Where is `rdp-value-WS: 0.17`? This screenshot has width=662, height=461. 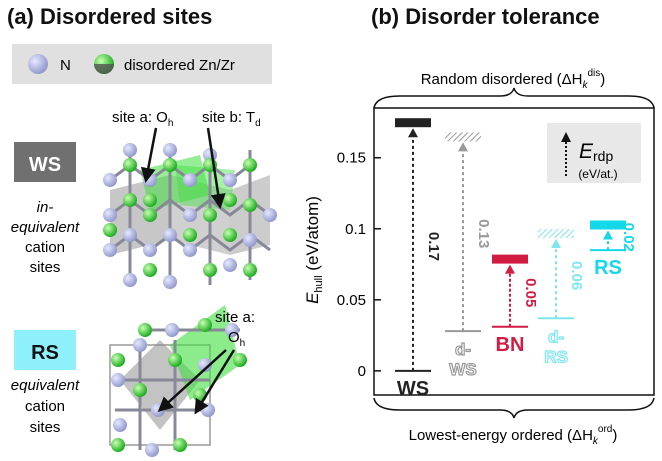 rdp-value-WS: 0.17 is located at coordinates (433, 246).